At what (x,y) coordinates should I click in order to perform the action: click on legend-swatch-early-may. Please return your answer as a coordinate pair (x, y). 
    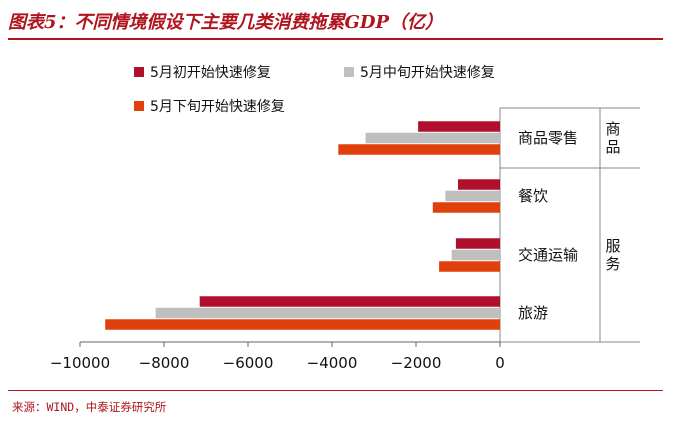
    Looking at the image, I should click on (139, 72).